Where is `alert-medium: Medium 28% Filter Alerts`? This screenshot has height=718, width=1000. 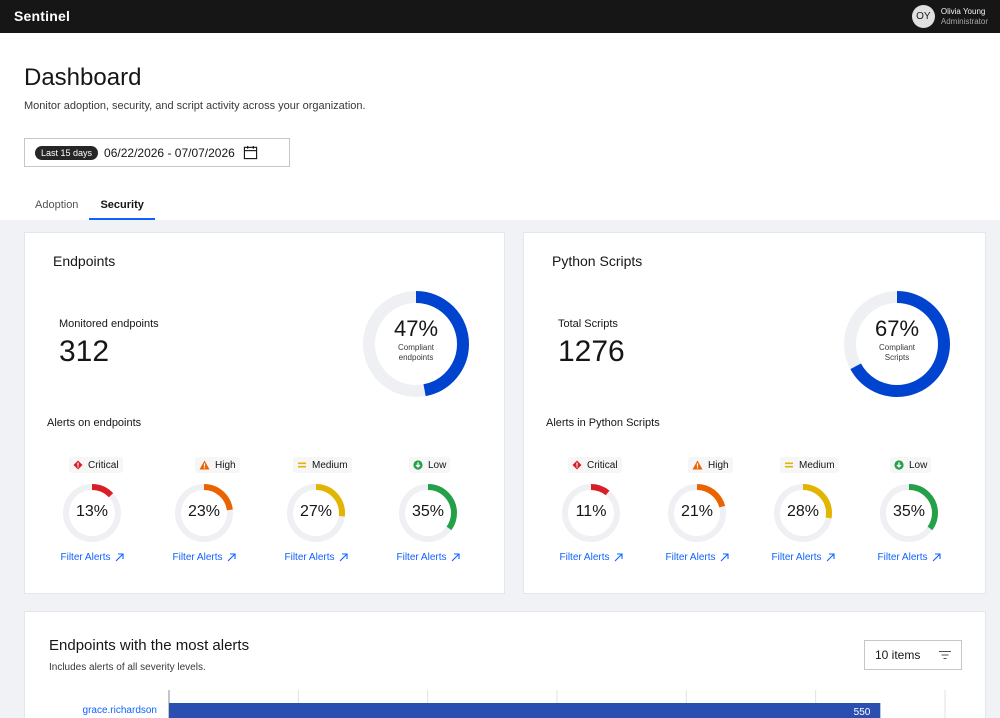 alert-medium: Medium 28% Filter Alerts is located at coordinates (803, 515).